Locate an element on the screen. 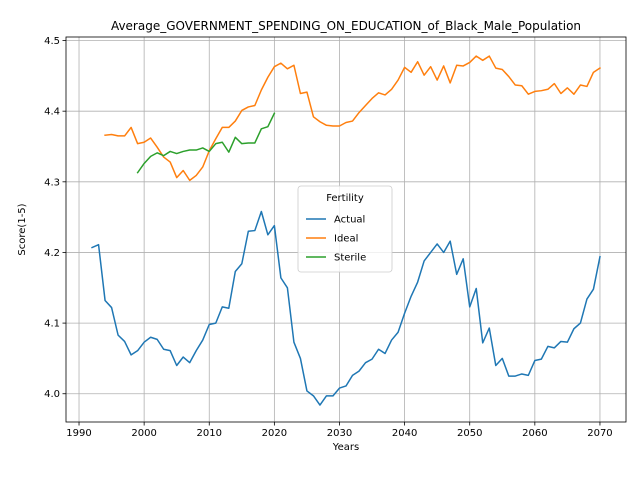 This screenshot has height=480, width=640. y-tick-label: 4.3 is located at coordinates (52, 182).